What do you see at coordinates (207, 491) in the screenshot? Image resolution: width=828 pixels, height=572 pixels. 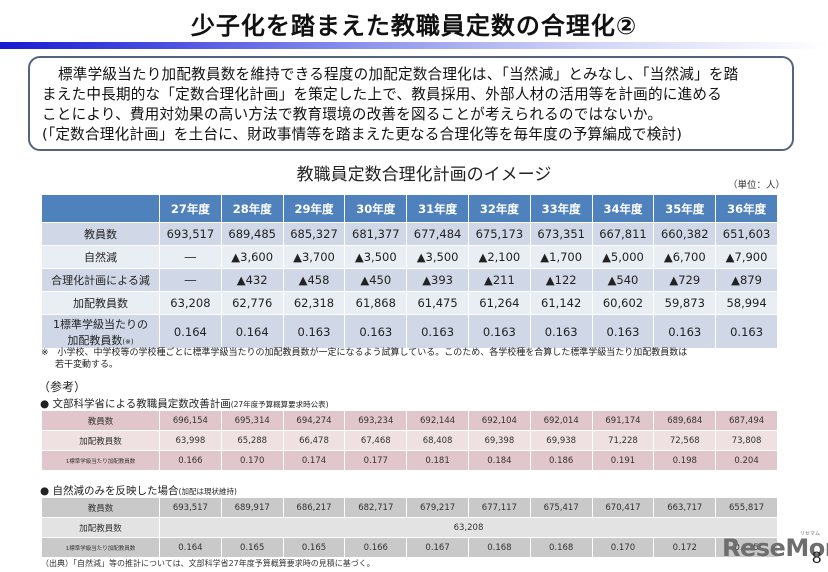 I see `section-subtitle: (加配は現状維持)` at bounding box center [207, 491].